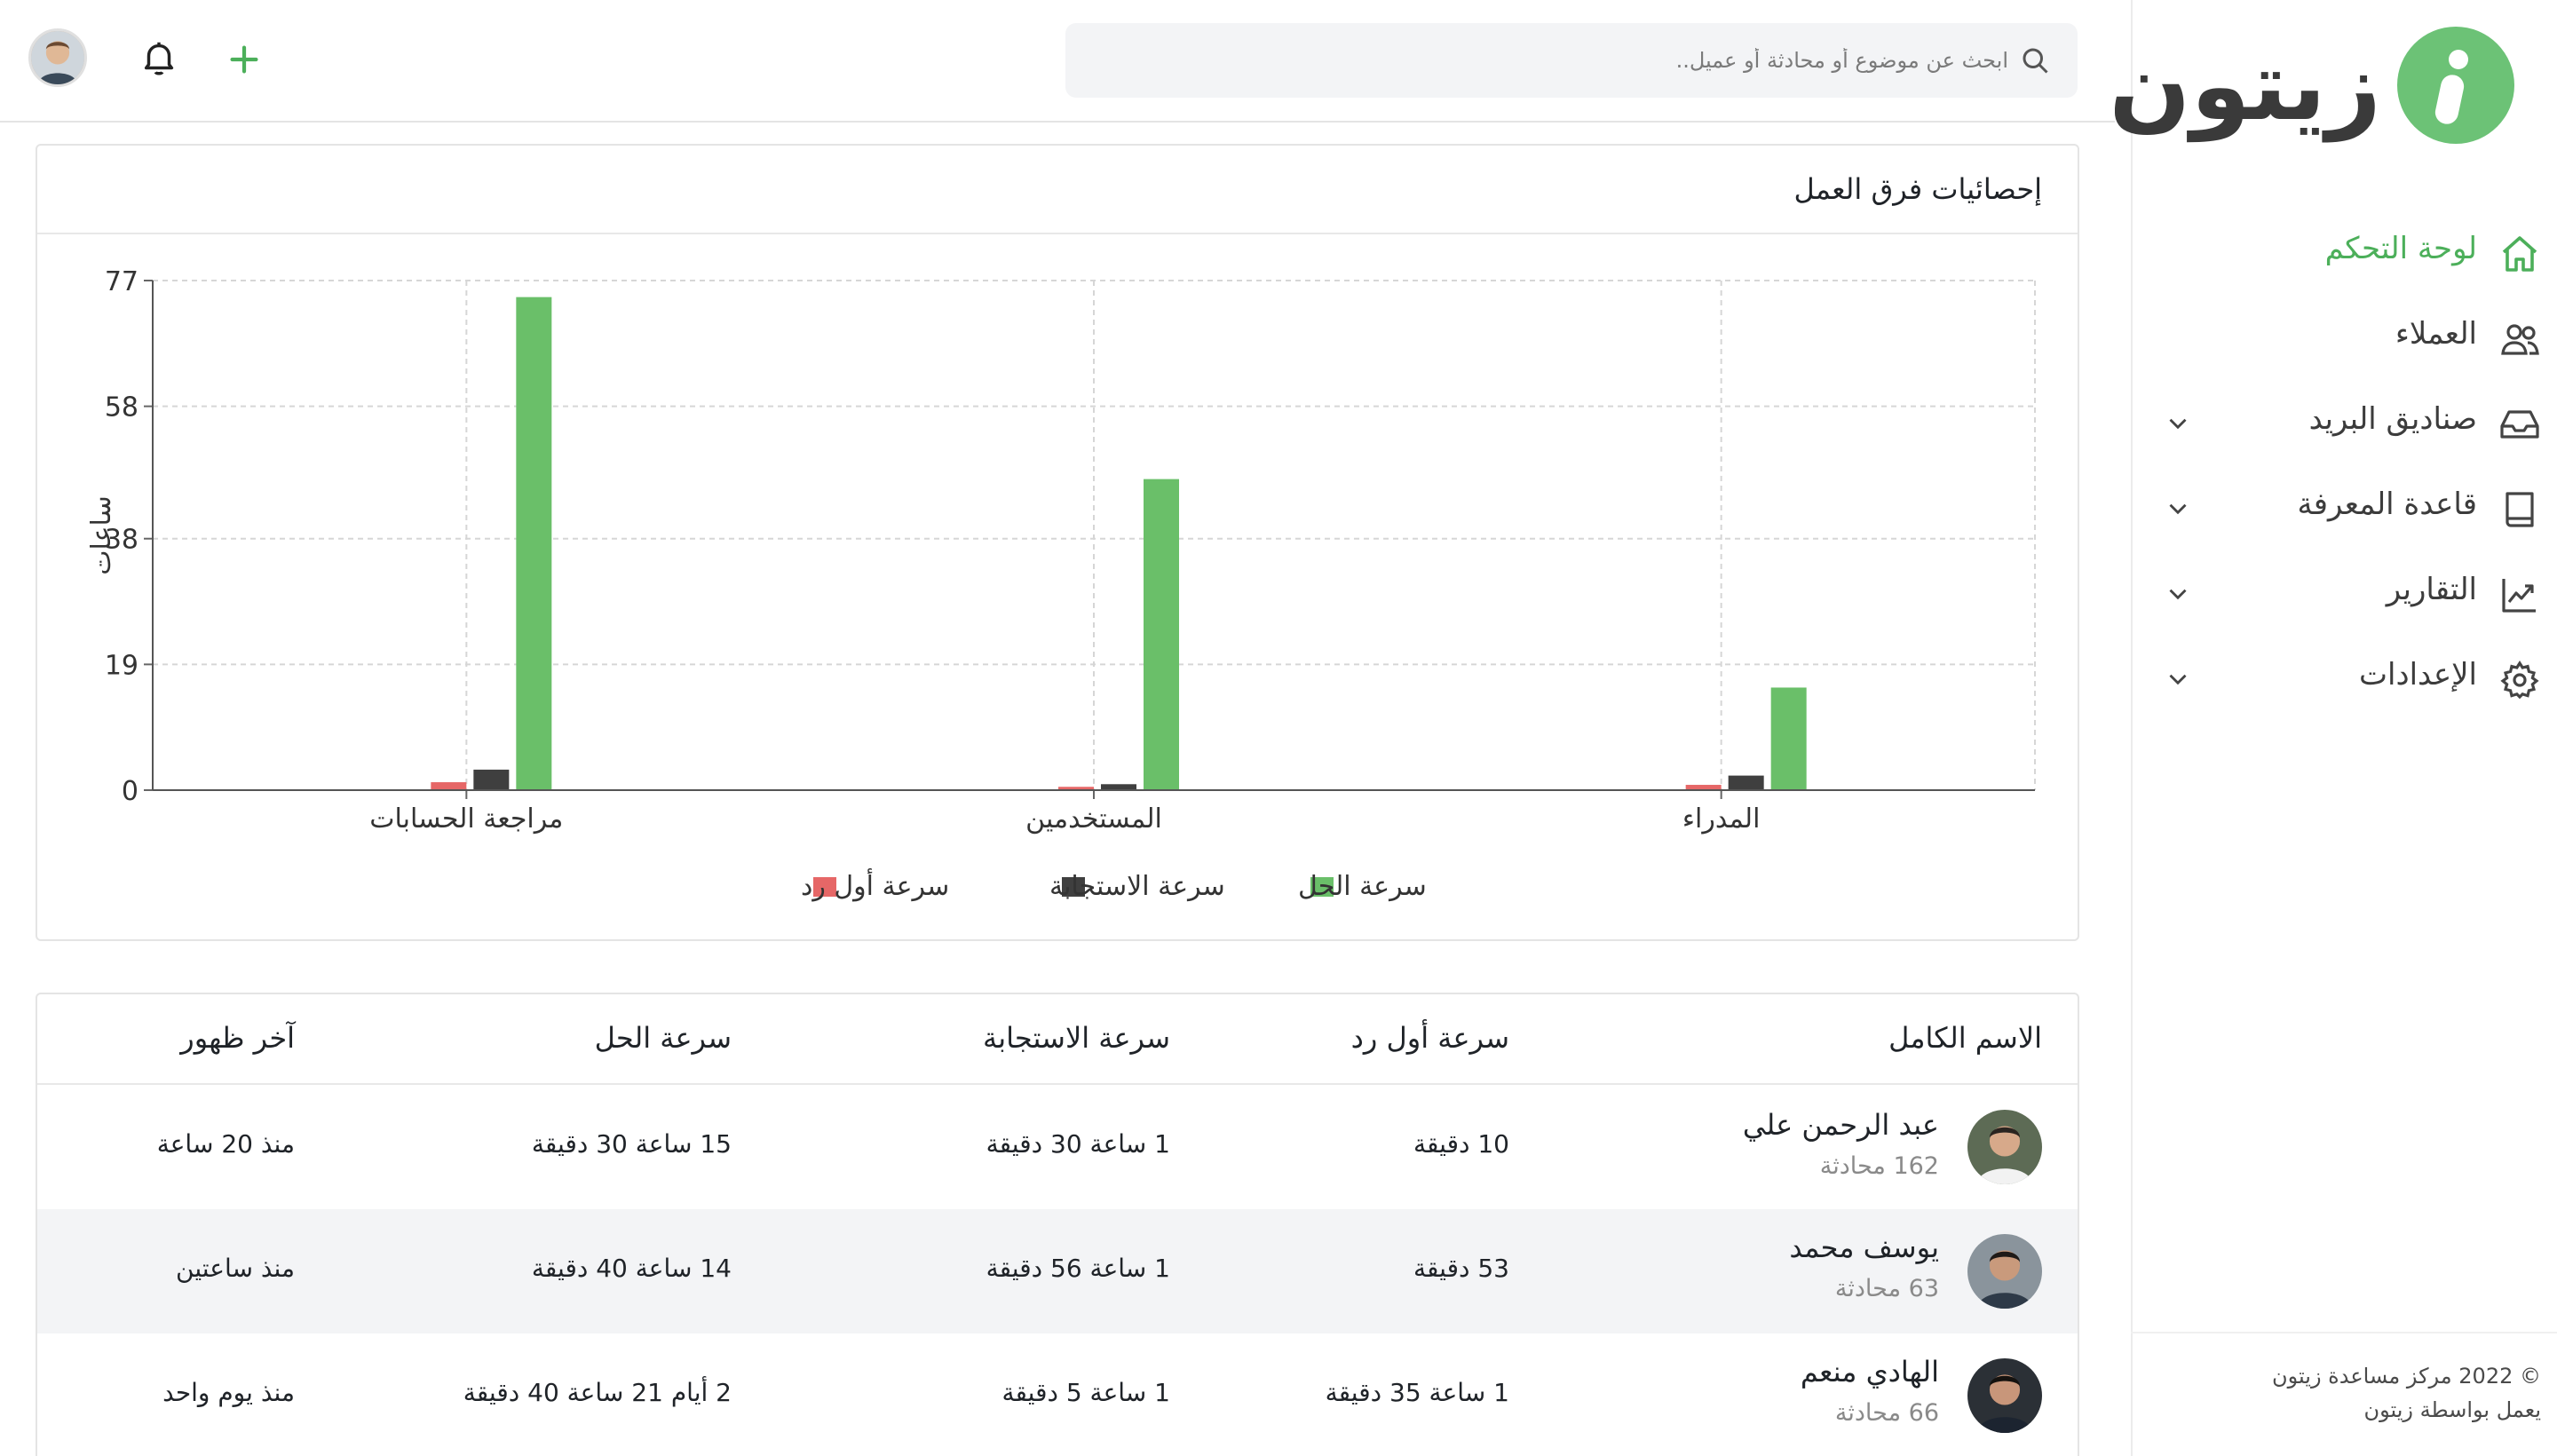 The height and width of the screenshot is (1456, 2557). I want to click on x-tick-label: مراجعة الحسابات, so click(466, 819).